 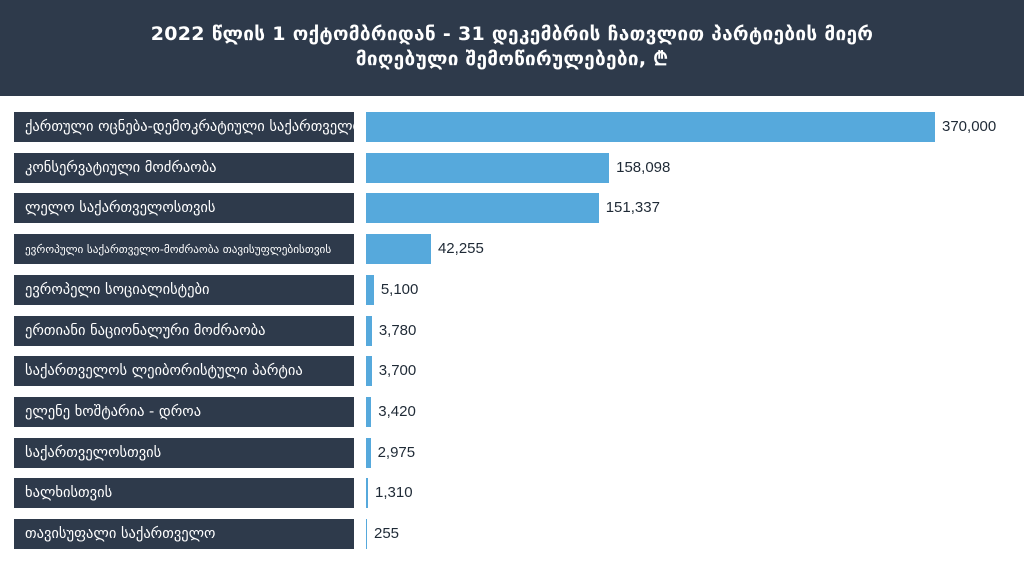 What do you see at coordinates (184, 290) in the screenshot?
I see `category-label: ევროპელი სოციალისტები` at bounding box center [184, 290].